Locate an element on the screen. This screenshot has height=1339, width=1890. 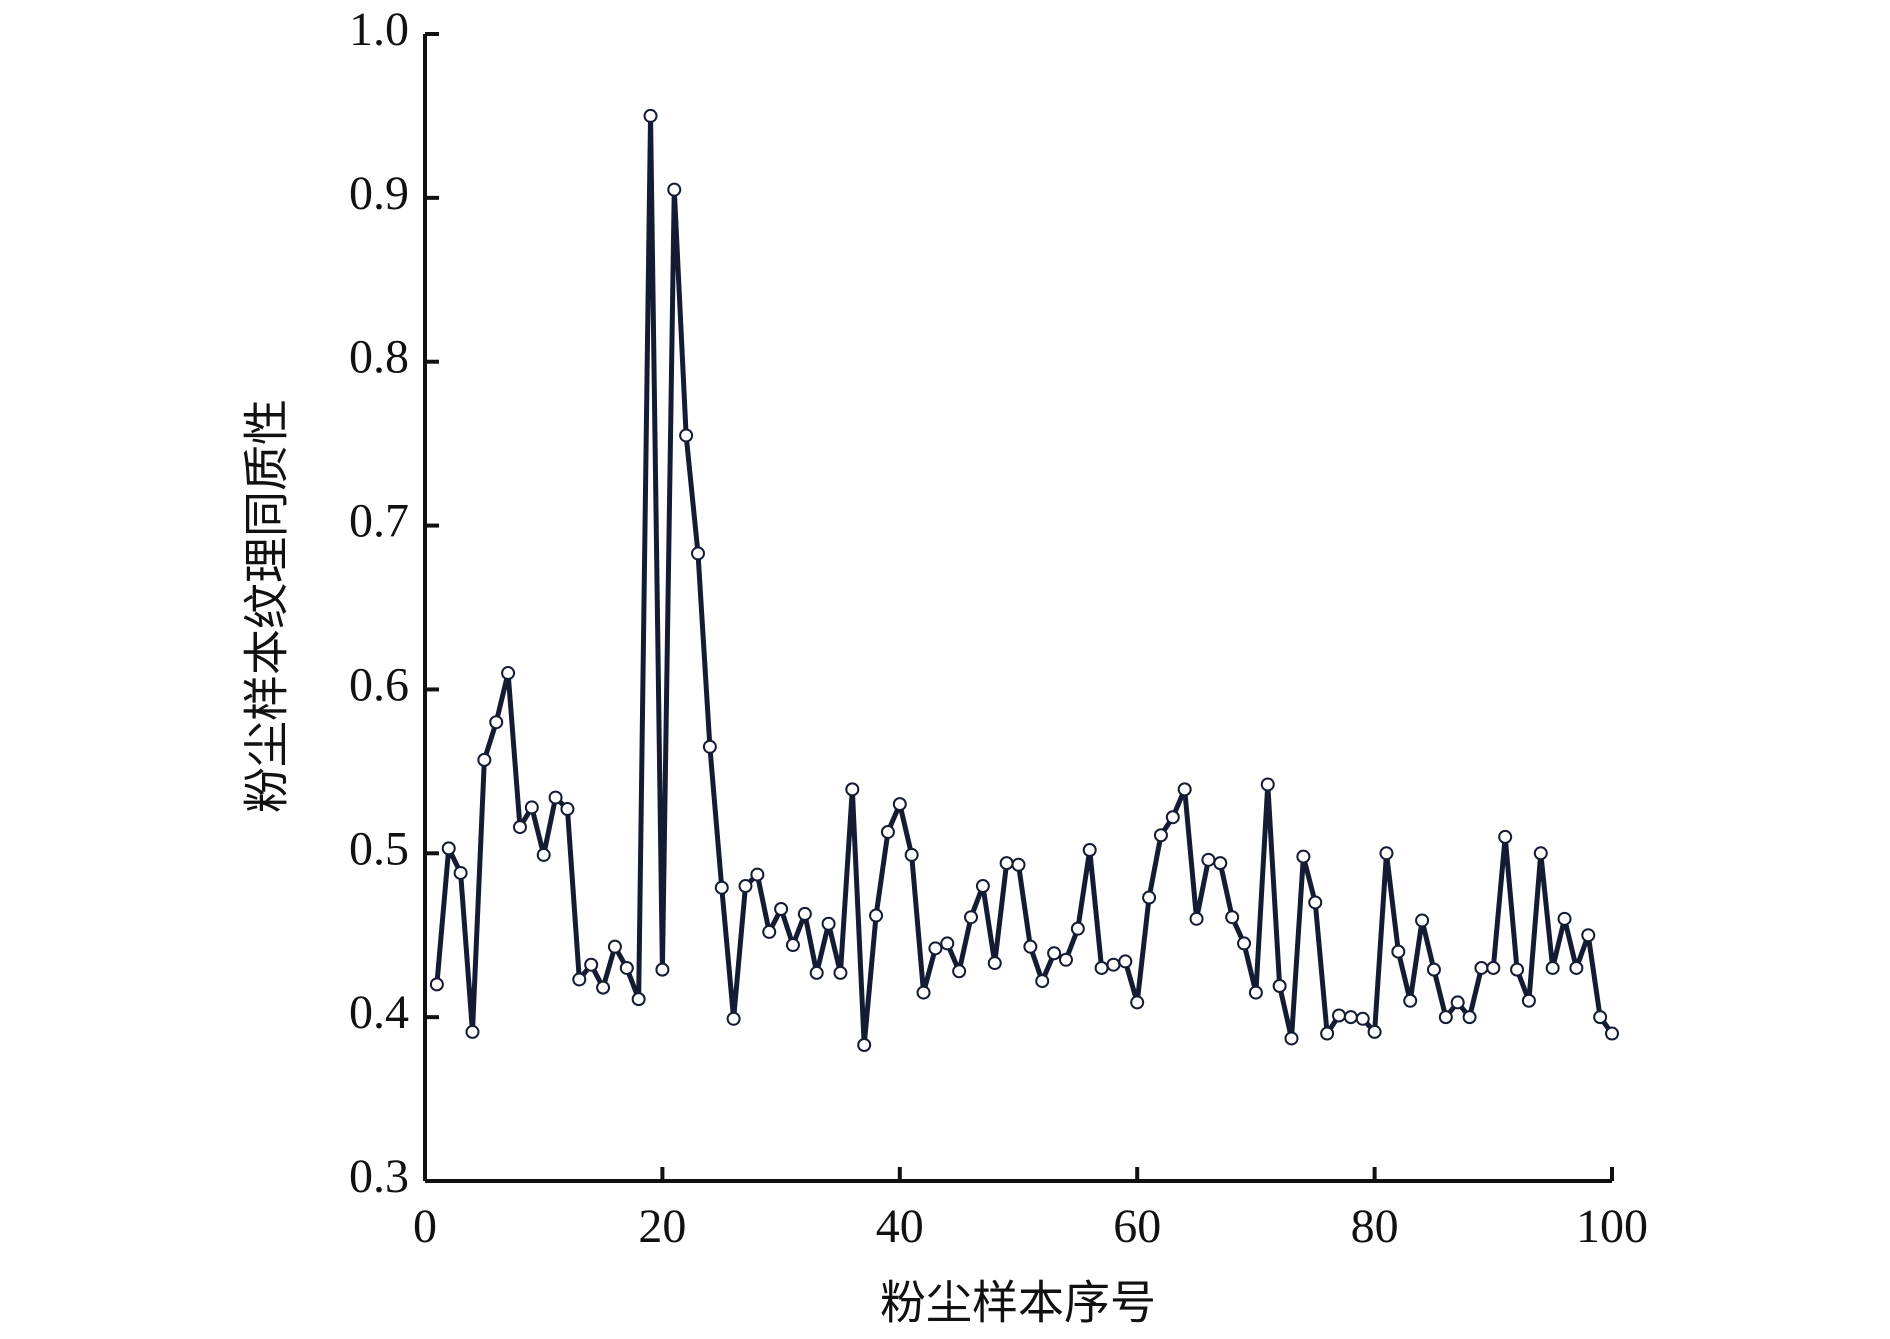
y-axis-title: 粉尘样本纹理同质性 is located at coordinates (267, 606).